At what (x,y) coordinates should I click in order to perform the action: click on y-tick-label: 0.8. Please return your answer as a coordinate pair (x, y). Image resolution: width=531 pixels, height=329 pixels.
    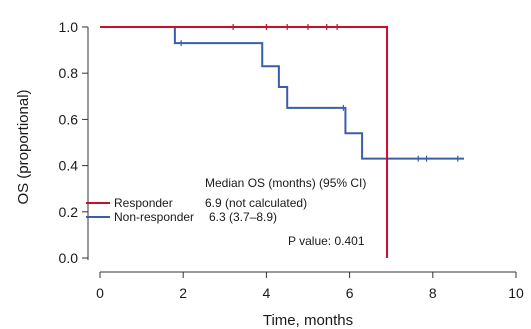
    Looking at the image, I should click on (69, 73).